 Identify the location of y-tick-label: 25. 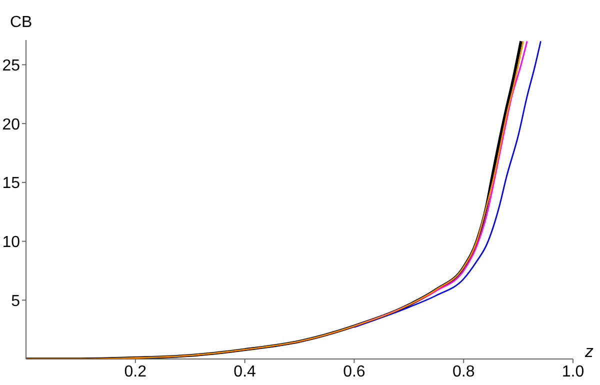
(11, 65).